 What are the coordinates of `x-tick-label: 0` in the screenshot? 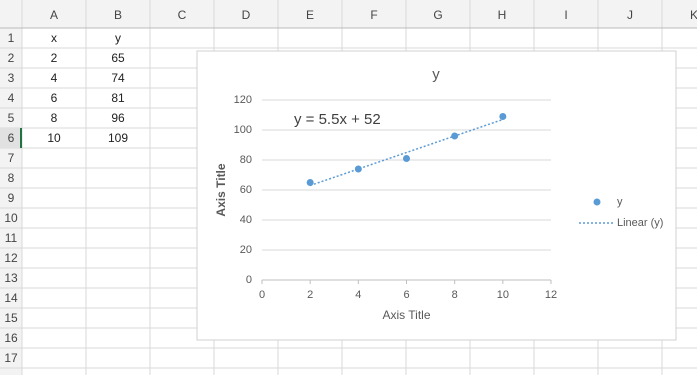 It's located at (262, 295).